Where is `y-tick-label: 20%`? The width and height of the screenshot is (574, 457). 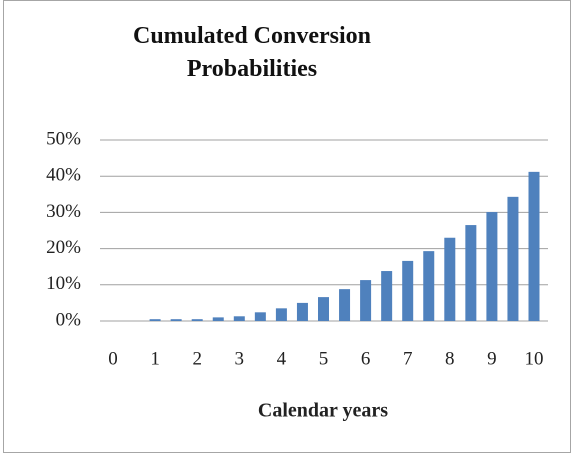 y-tick-label: 20% is located at coordinates (63, 247).